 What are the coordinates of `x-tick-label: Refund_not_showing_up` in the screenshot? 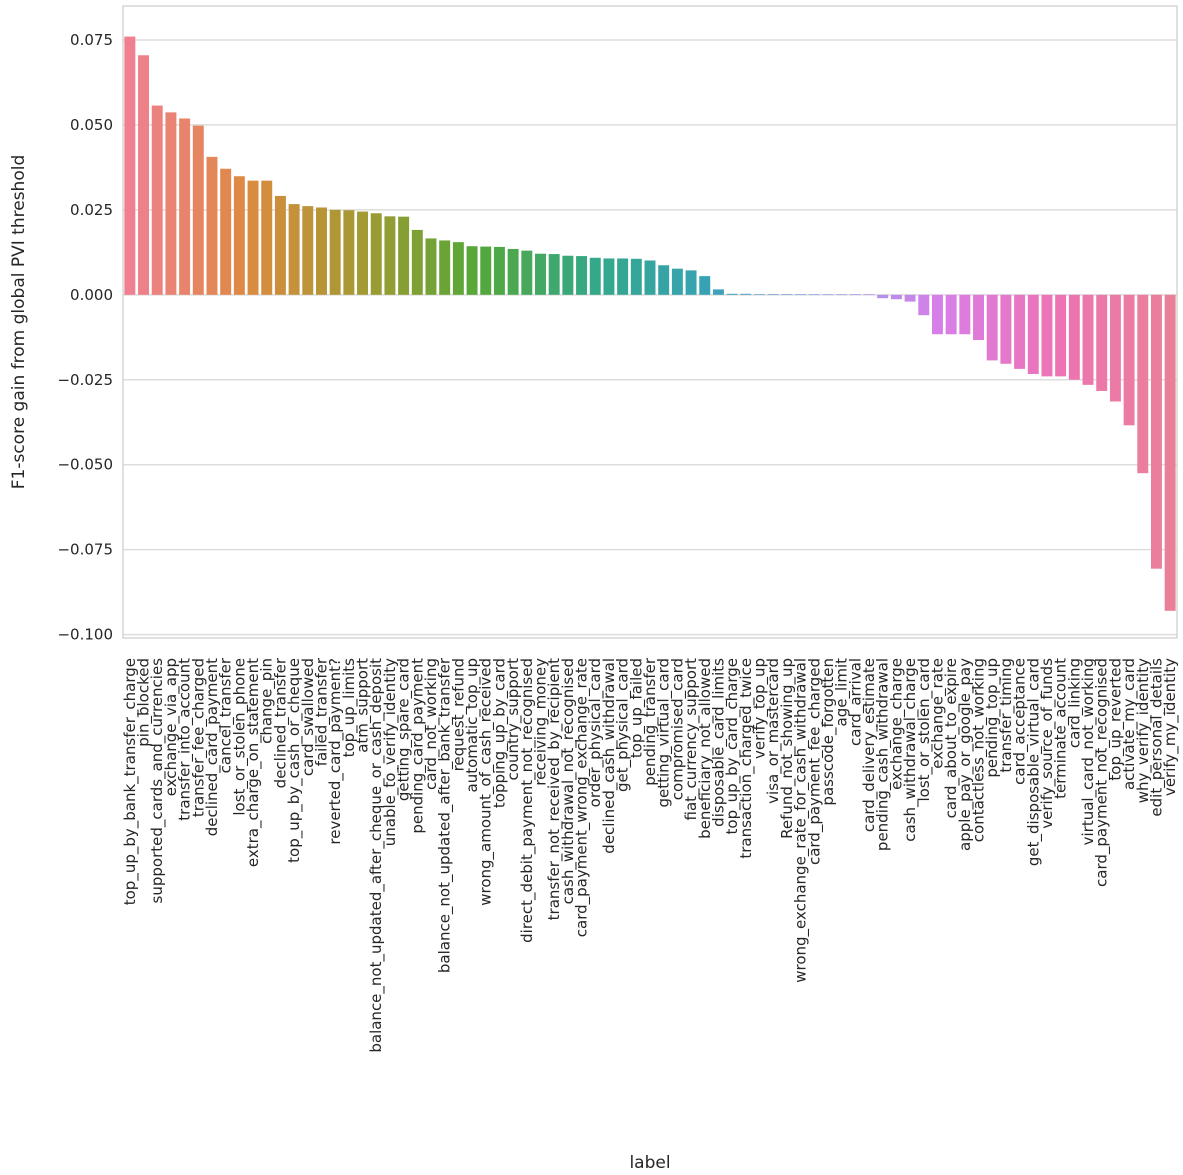 It's located at (787, 748).